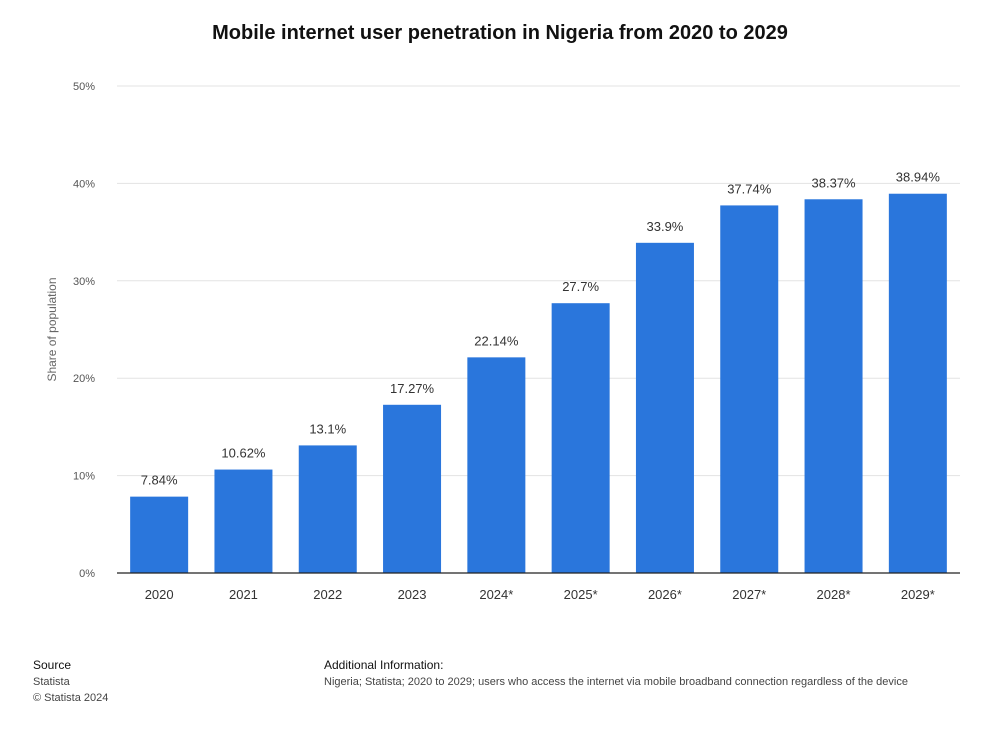  Describe the element at coordinates (87, 574) in the screenshot. I see `y-tick-label: 0%` at that location.